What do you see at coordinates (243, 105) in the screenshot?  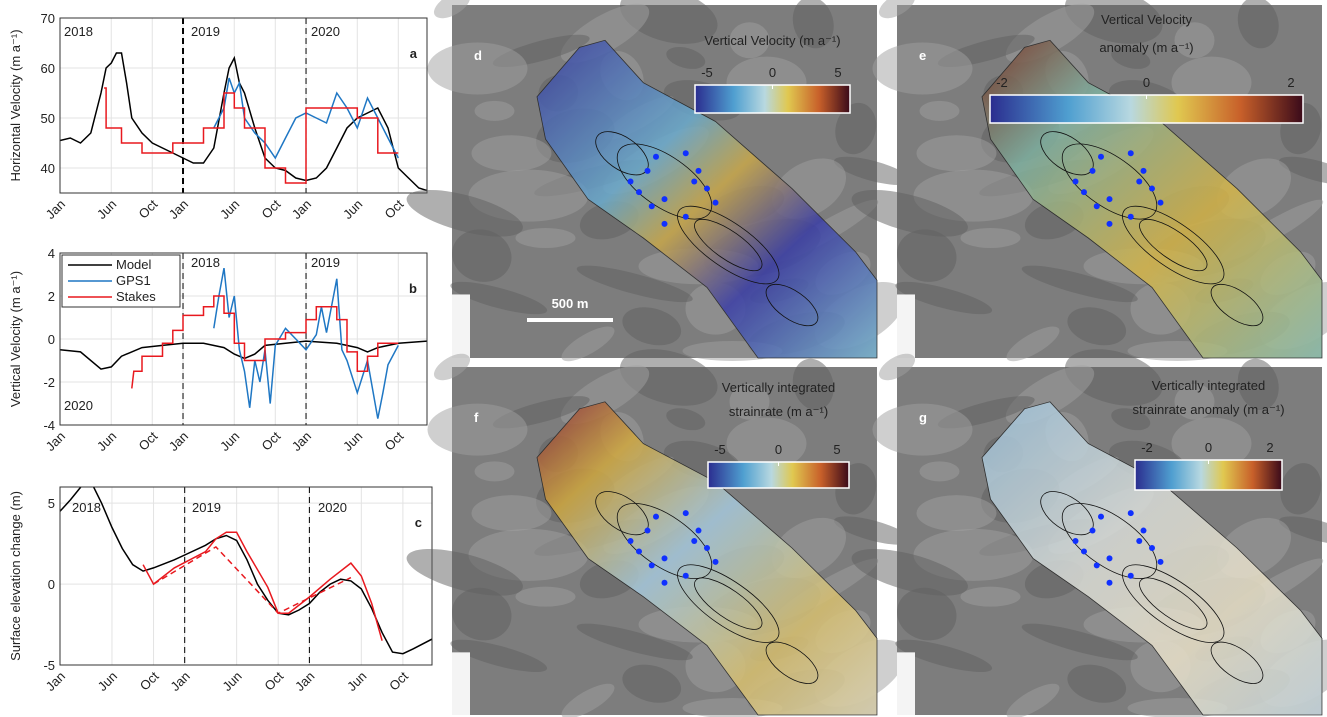 I see `plot-area` at bounding box center [243, 105].